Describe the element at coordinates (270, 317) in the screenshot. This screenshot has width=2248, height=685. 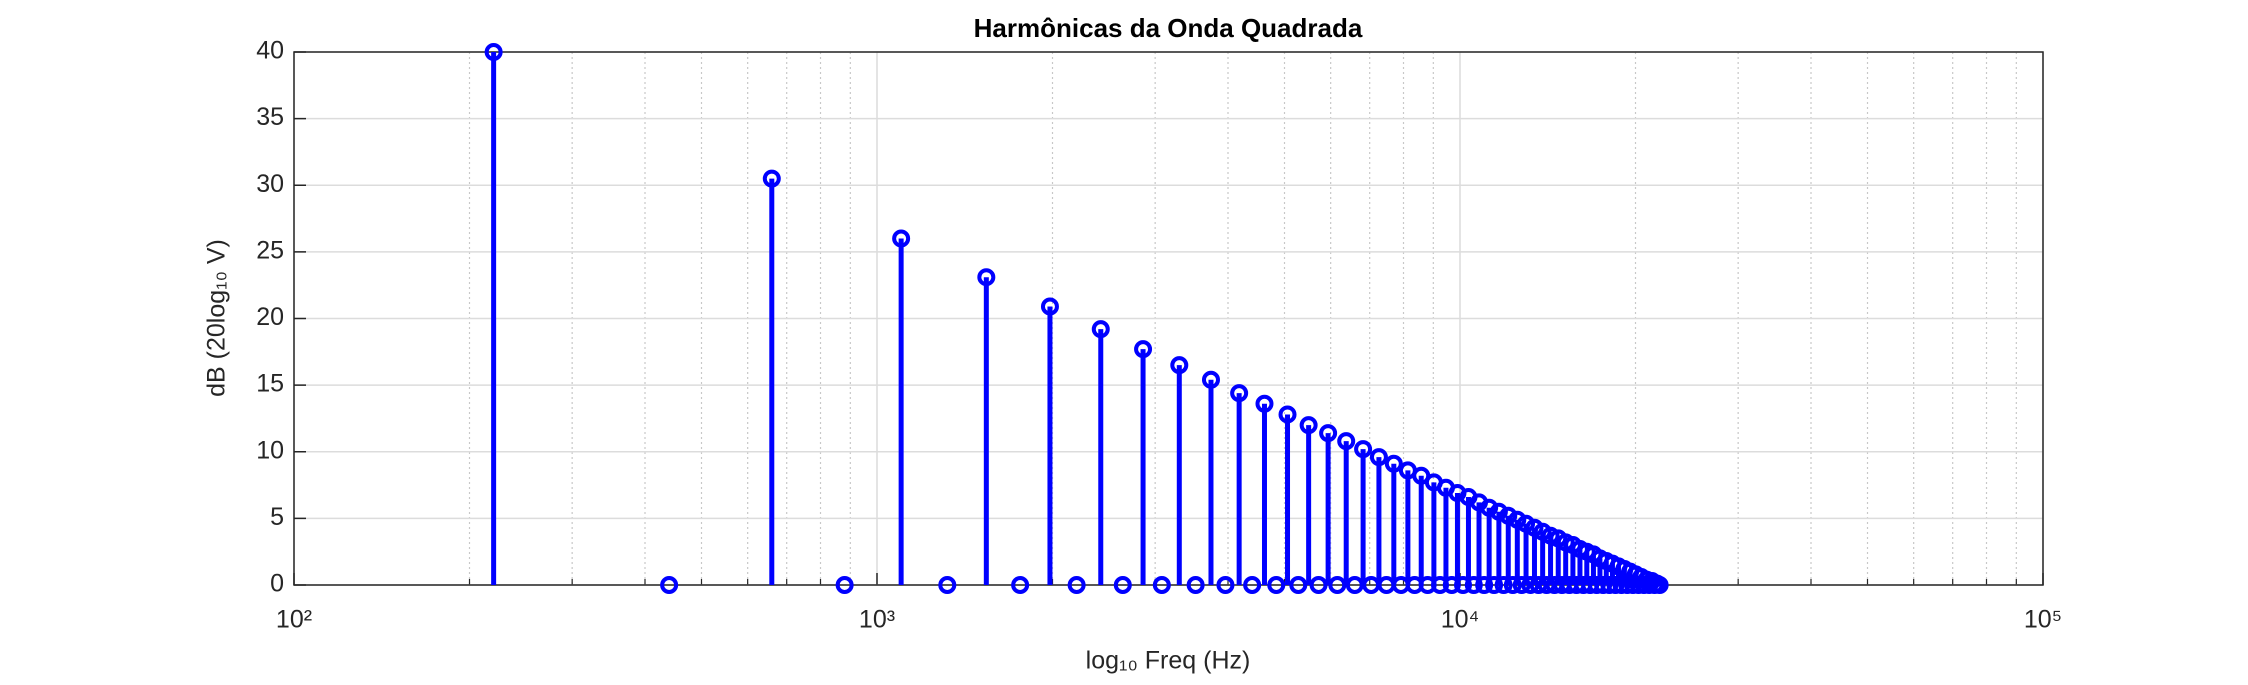
I see `y-tick-label: 20` at that location.